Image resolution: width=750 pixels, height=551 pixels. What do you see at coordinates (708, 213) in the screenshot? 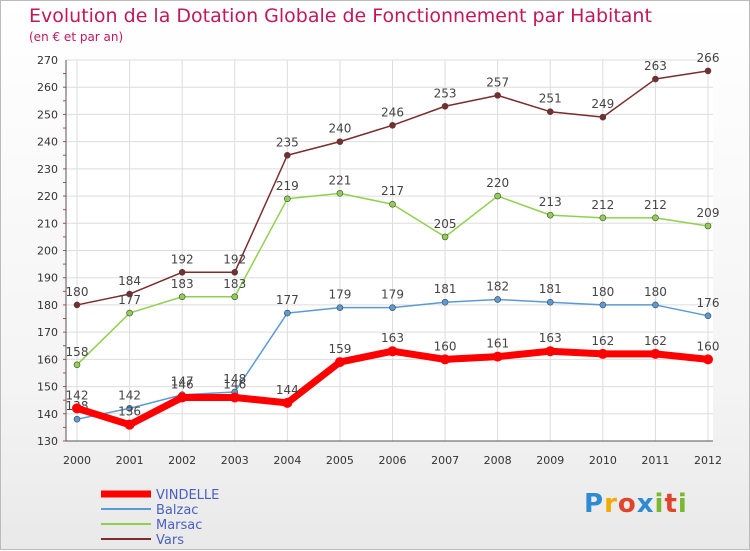
I see `data-label-marsac: 209` at bounding box center [708, 213].